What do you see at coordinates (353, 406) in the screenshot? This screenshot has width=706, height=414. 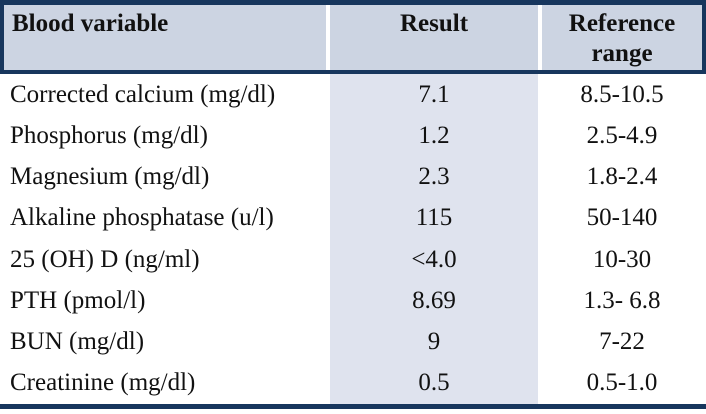 I see `table-bottom-border` at bounding box center [353, 406].